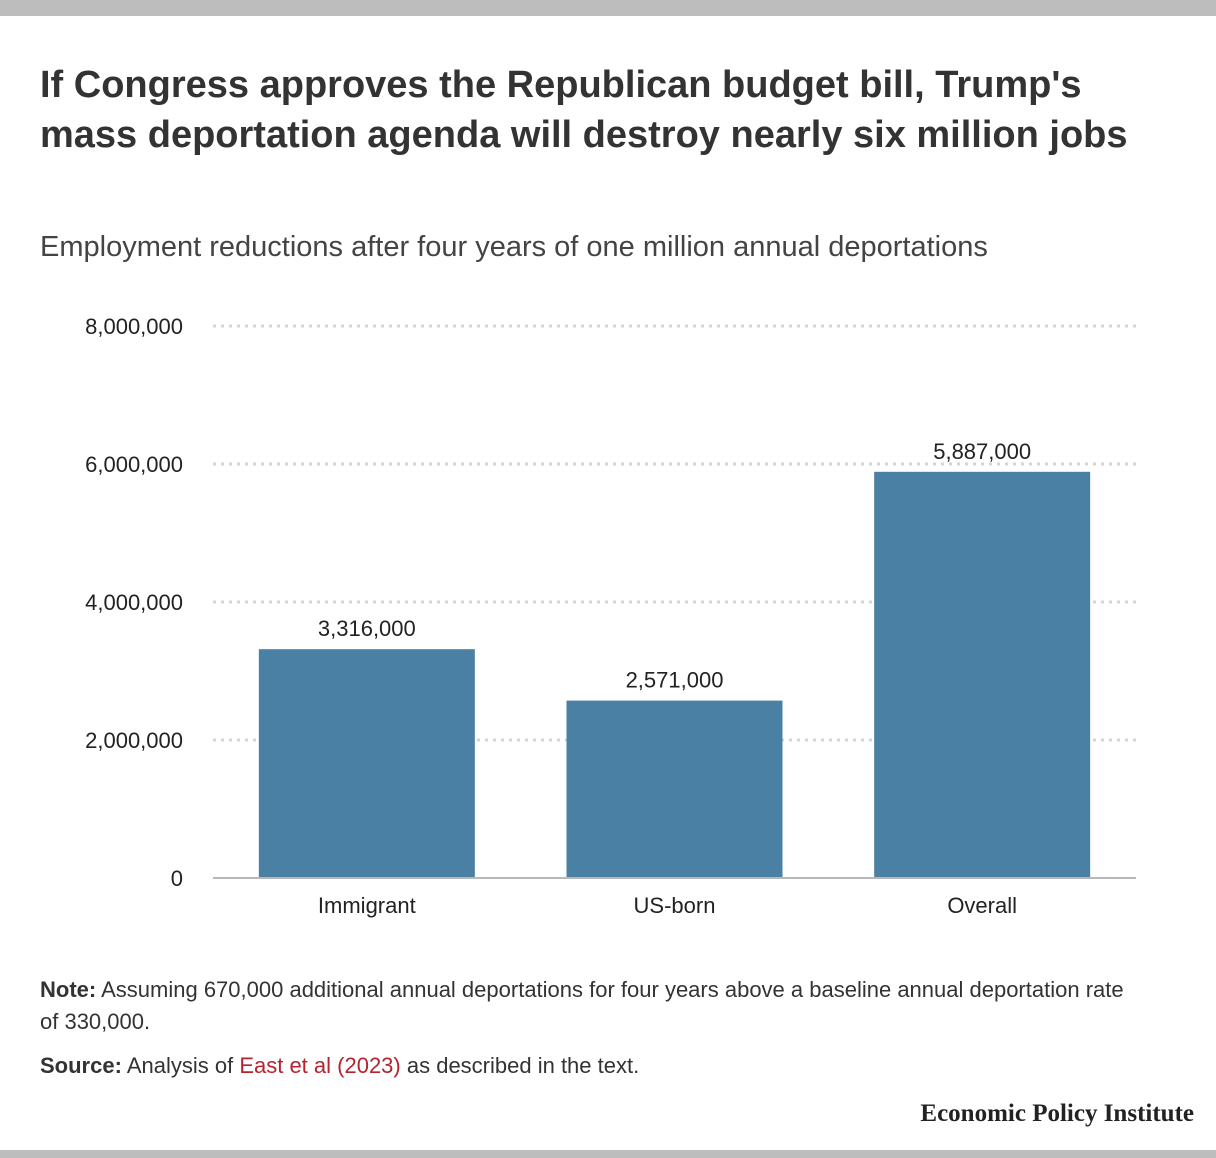 This screenshot has width=1216, height=1158. I want to click on x-tick-label: Overall, so click(982, 905).